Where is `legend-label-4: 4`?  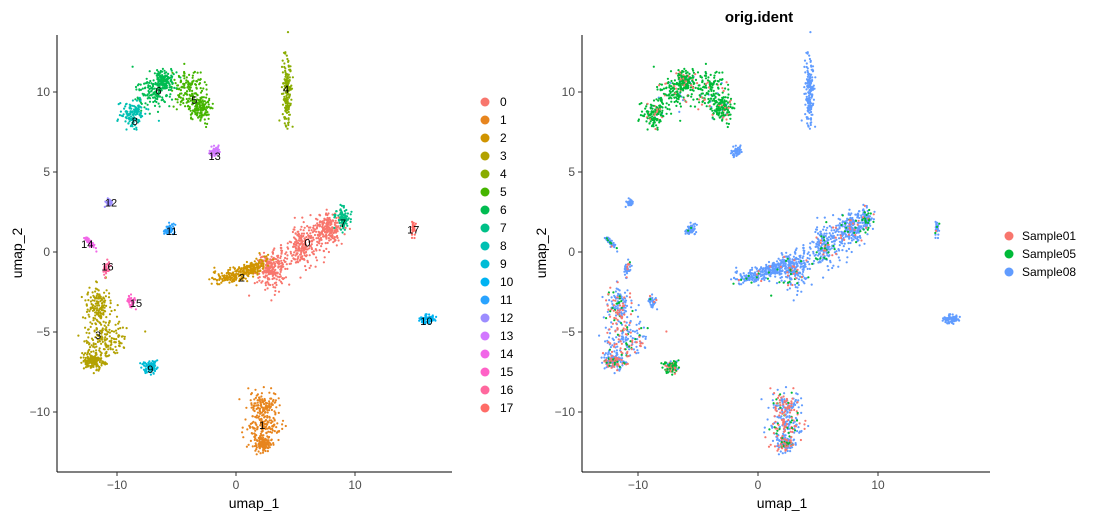 legend-label-4: 4 is located at coordinates (503, 174).